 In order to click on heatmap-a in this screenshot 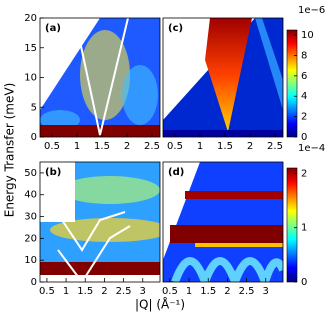, I will do `click(100, 77)`.